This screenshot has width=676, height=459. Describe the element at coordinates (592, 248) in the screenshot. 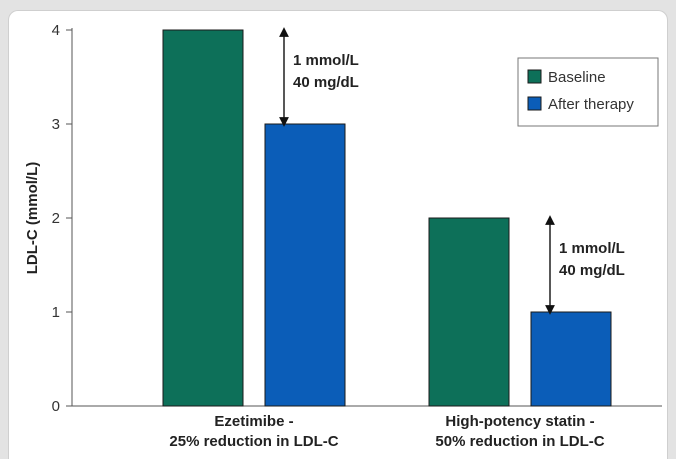

I see `change-annotation-2: 1 mmol/L` at that location.